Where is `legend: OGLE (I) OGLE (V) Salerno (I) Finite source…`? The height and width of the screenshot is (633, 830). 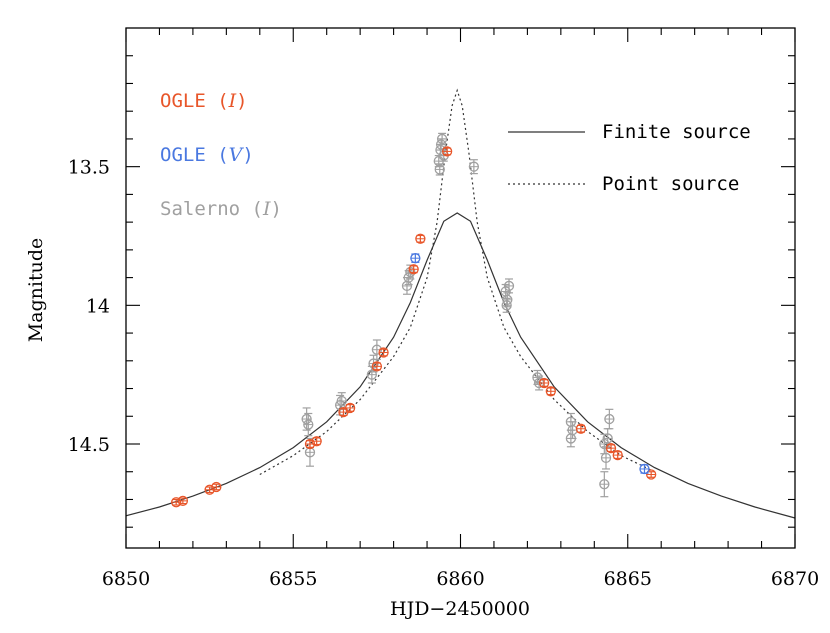 legend: OGLE (I) OGLE (V) Salerno (I) Finite source… is located at coordinates (455, 155).